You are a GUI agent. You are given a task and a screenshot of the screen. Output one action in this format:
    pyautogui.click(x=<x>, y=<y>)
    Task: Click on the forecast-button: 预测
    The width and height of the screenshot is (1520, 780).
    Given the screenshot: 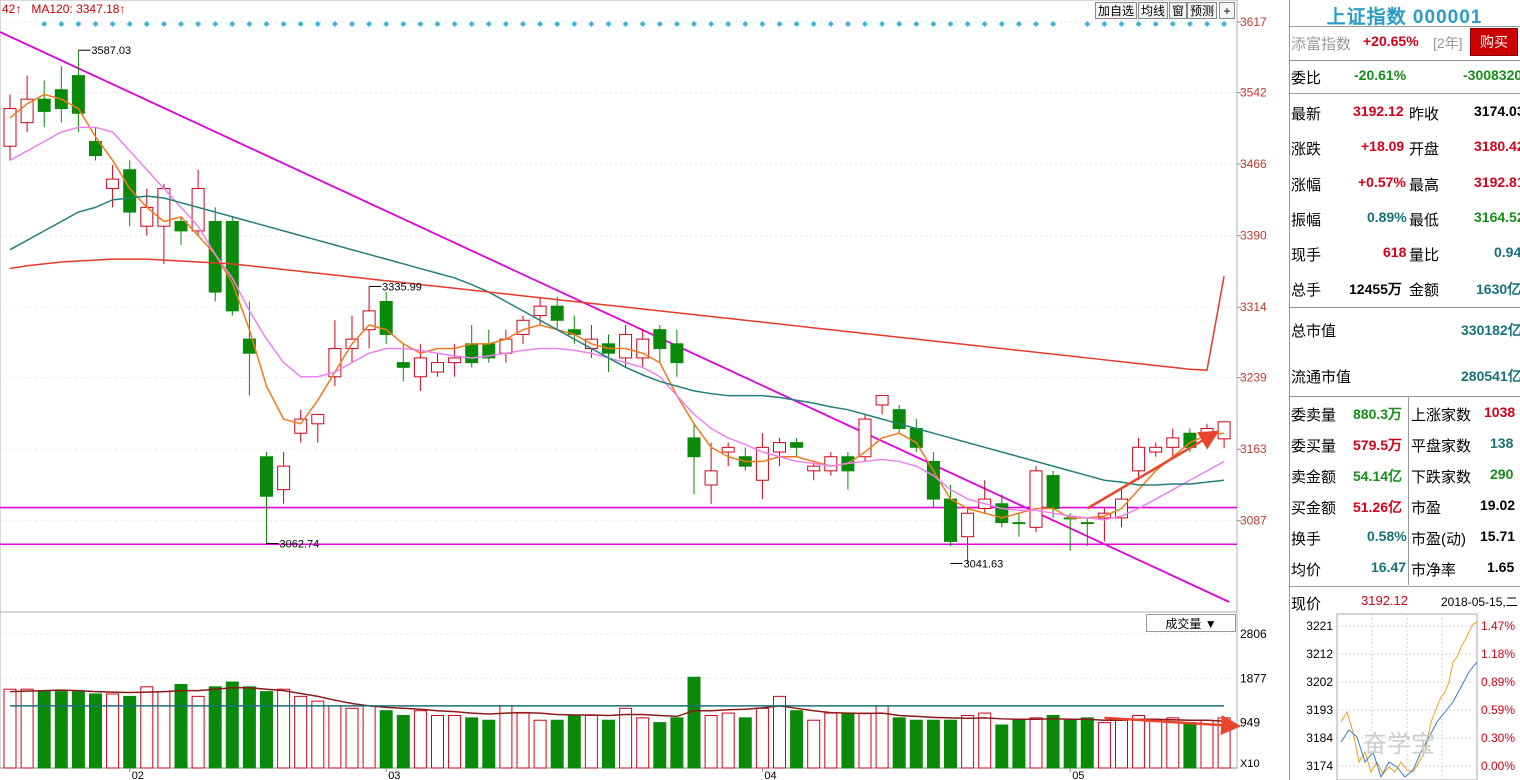 What is the action you would take?
    pyautogui.click(x=1202, y=10)
    